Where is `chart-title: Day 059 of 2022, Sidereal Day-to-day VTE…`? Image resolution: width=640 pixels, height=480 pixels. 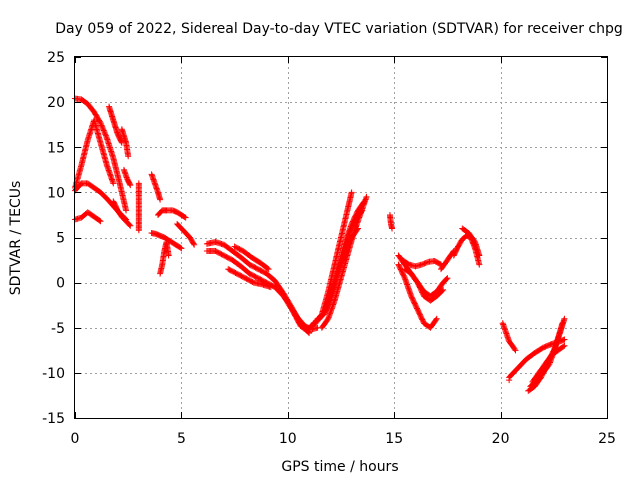 chart-title: Day 059 of 2022, Sidereal Day-to-day VTE… is located at coordinates (339, 29).